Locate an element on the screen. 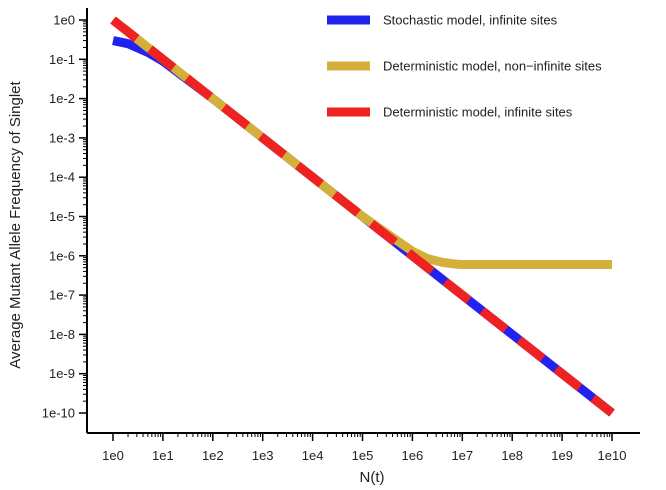  y-tick-label: 1e-6 is located at coordinates (62, 255).